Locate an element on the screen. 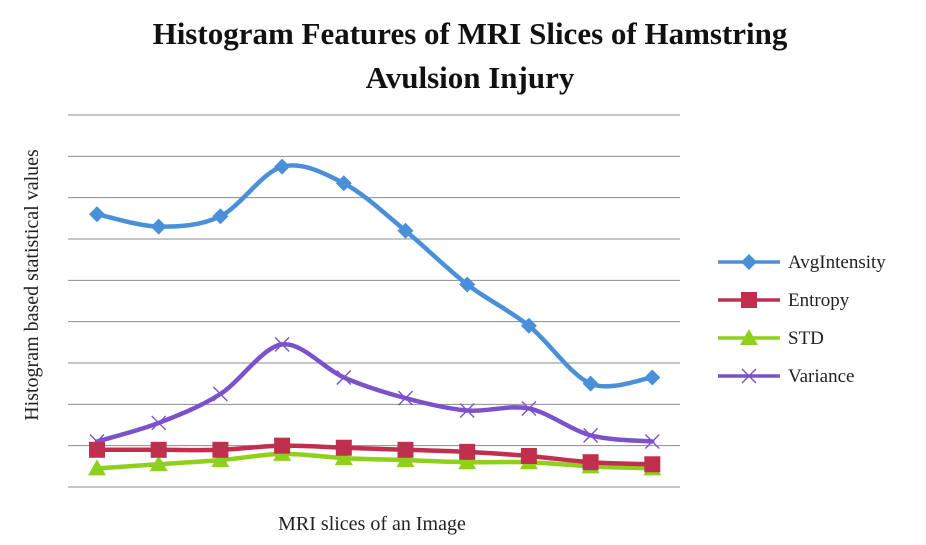  legend-item-variance: Variance is located at coordinates (786, 376).